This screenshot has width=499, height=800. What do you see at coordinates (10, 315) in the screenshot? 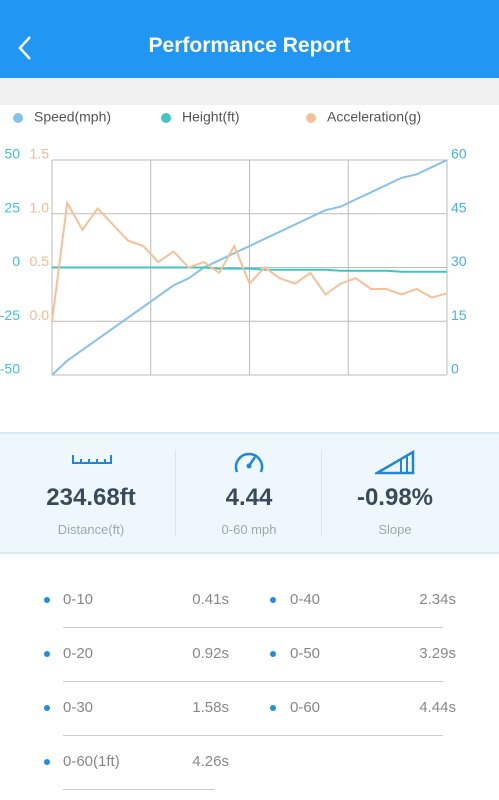
I see `y-tick-label: -25` at bounding box center [10, 315].